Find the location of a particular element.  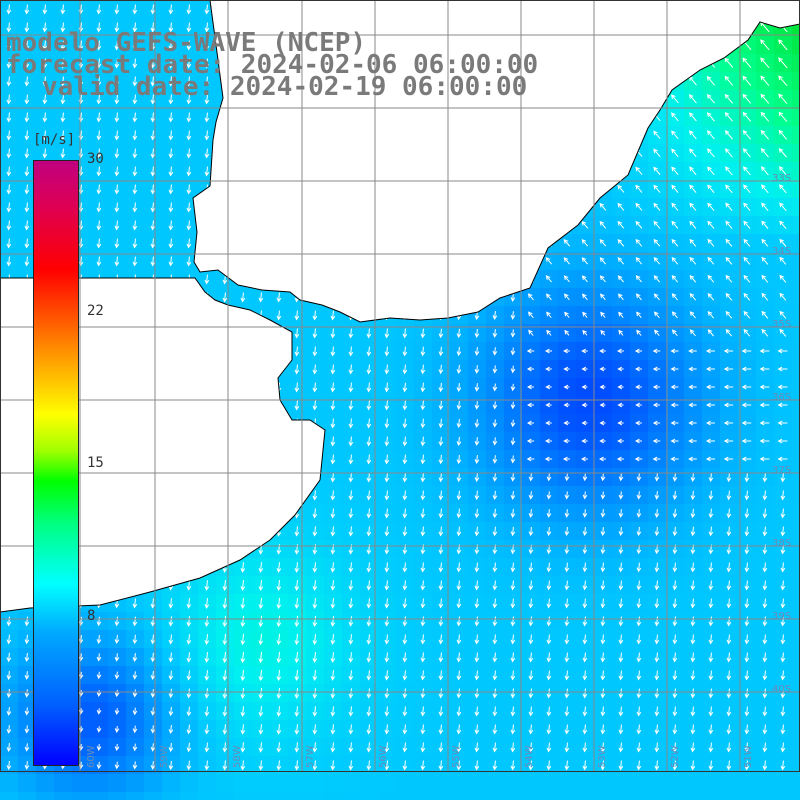

lat-label: 33S is located at coordinates (782, 178).